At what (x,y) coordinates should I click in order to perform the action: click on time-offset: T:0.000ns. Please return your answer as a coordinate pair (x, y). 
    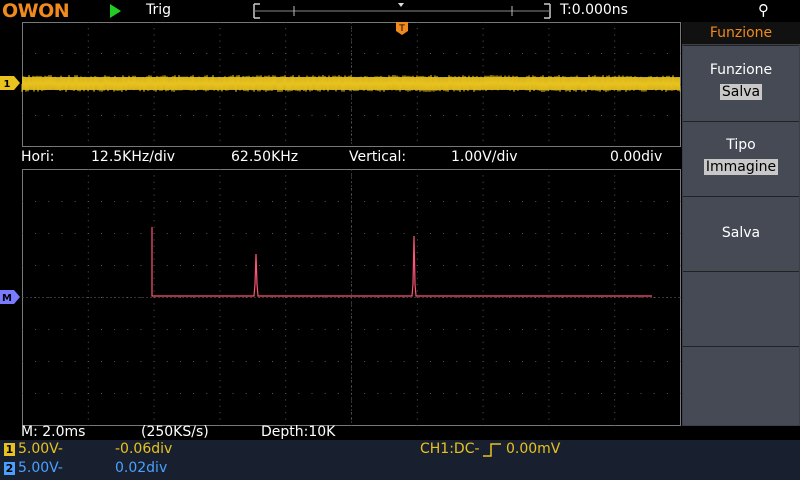
    Looking at the image, I should click on (594, 10).